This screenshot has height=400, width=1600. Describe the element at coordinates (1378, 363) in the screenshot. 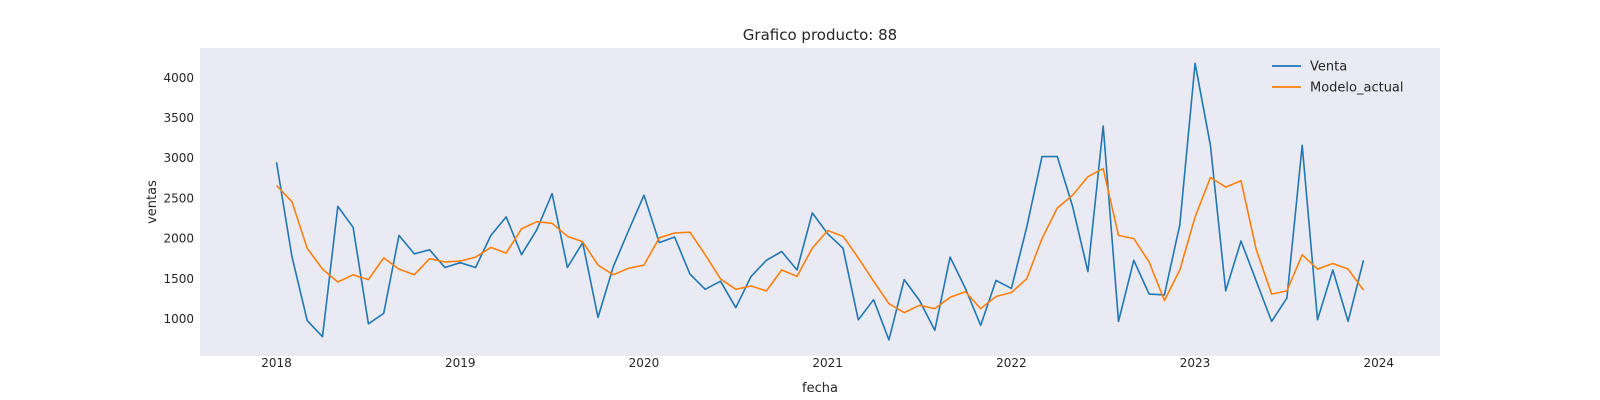

I see `x-tick-label: 2024` at that location.